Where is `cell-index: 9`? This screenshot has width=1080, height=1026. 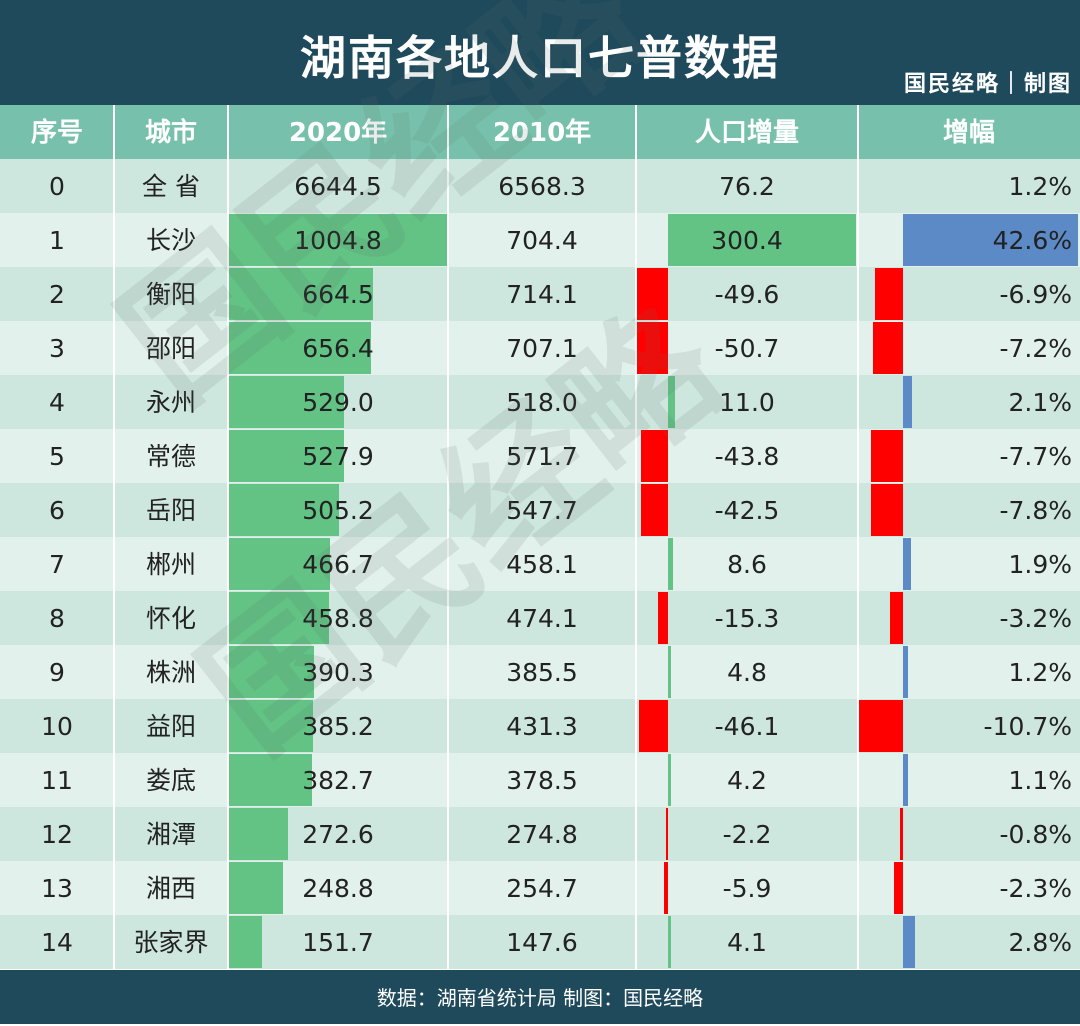 cell-index: 9 is located at coordinates (57, 672).